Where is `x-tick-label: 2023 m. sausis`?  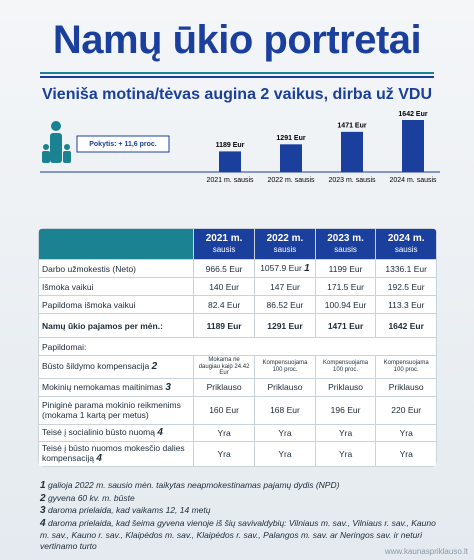 x-tick-label: 2023 m. sausis is located at coordinates (352, 180).